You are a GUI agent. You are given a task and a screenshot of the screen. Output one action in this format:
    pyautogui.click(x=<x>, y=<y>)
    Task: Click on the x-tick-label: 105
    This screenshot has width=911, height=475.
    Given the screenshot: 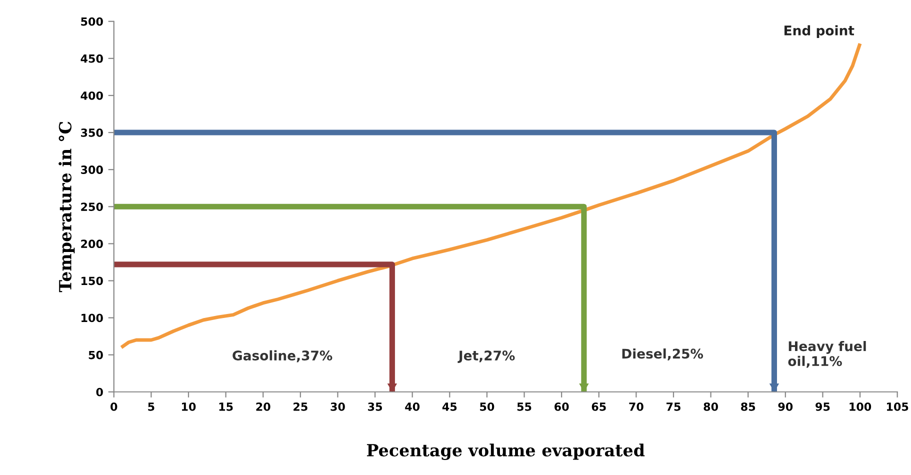 What is the action you would take?
    pyautogui.click(x=897, y=406)
    